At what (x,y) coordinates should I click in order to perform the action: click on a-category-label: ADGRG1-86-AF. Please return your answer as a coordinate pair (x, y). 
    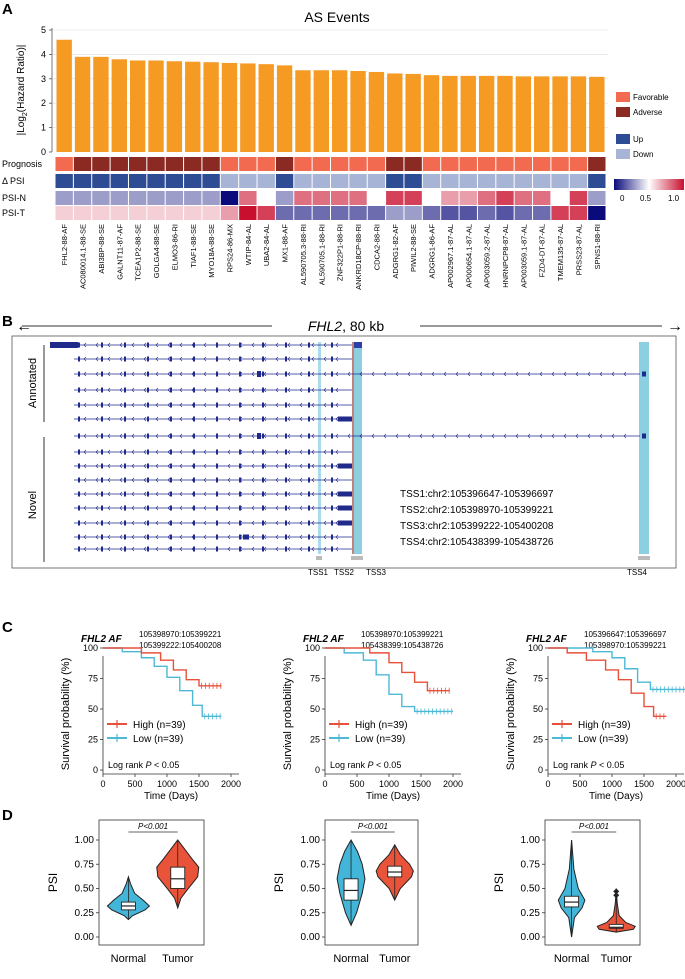
    Looking at the image, I should click on (432, 251).